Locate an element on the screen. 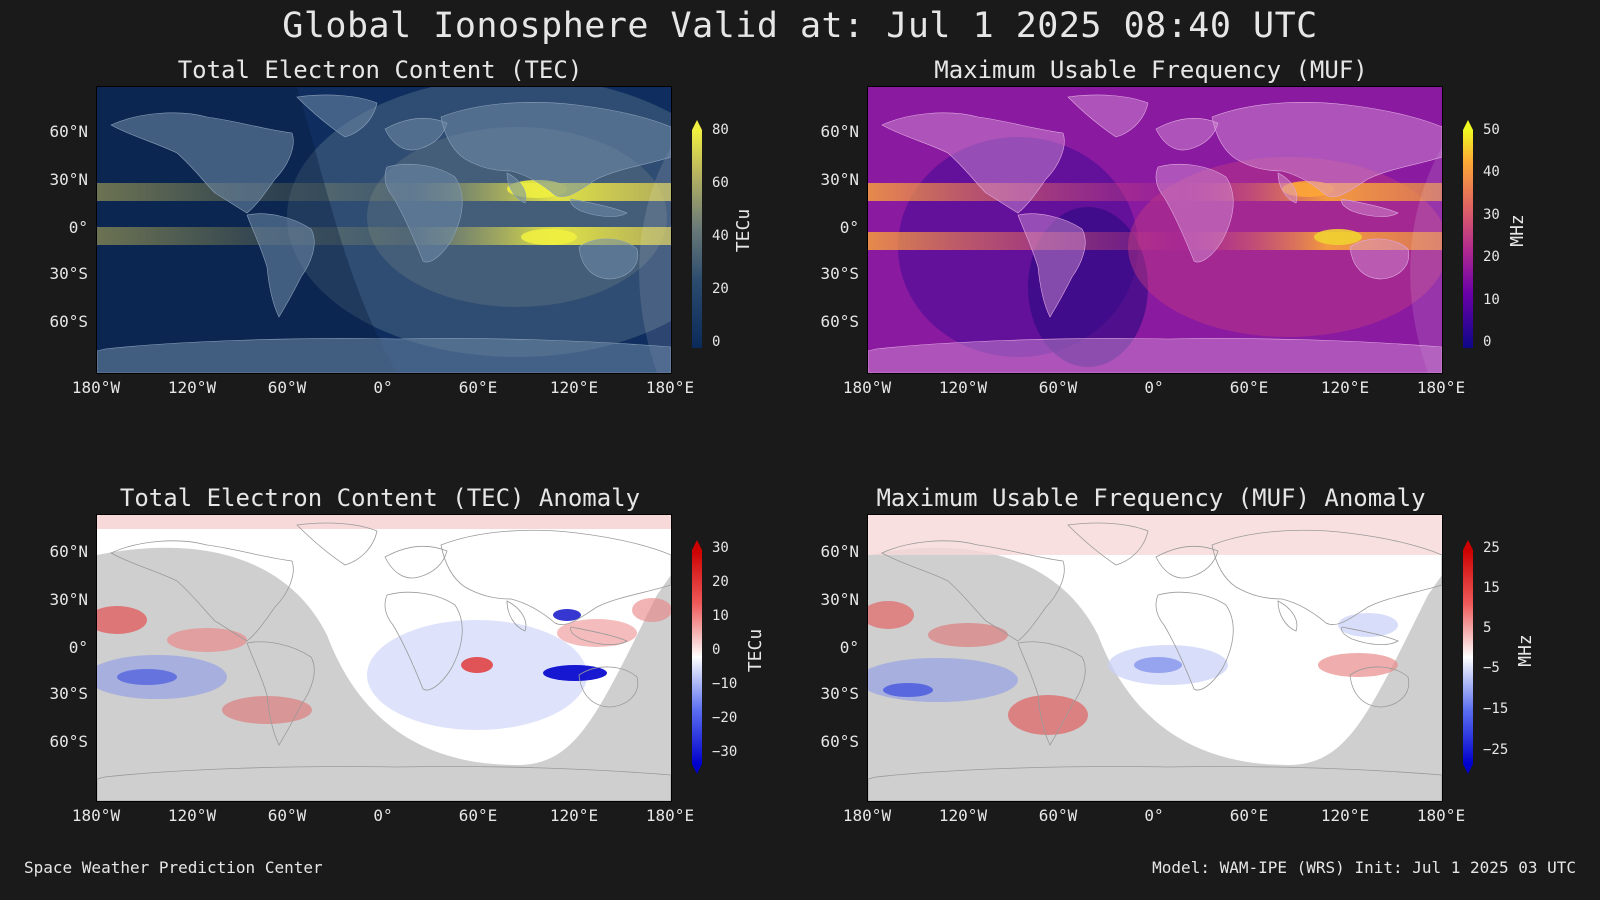 The image size is (1600, 900). panel-title: Maximum Usable Frequency (MUF) is located at coordinates (1151, 70).